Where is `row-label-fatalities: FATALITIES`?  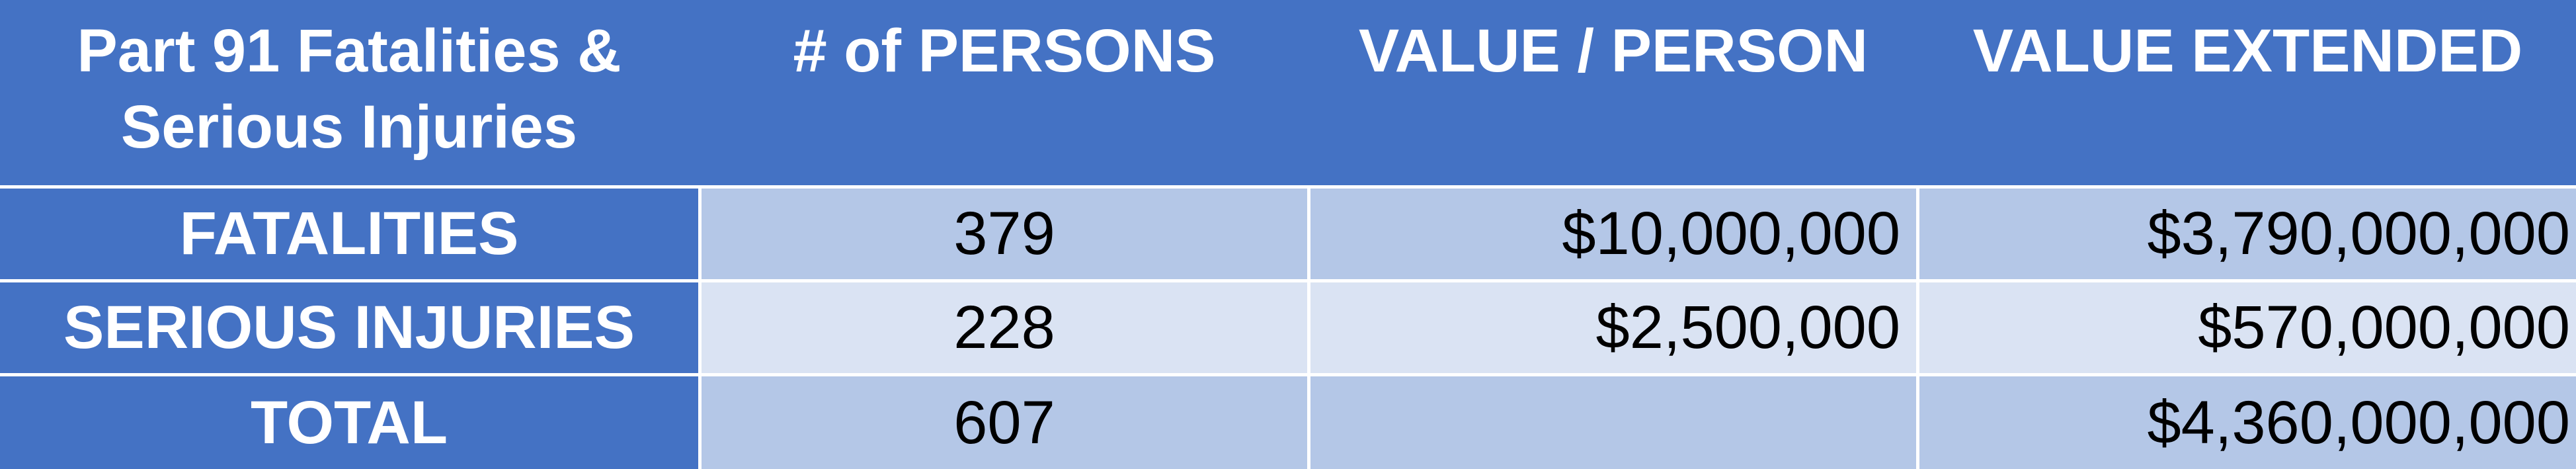
row-label-fatalities: FATALITIES is located at coordinates (349, 234).